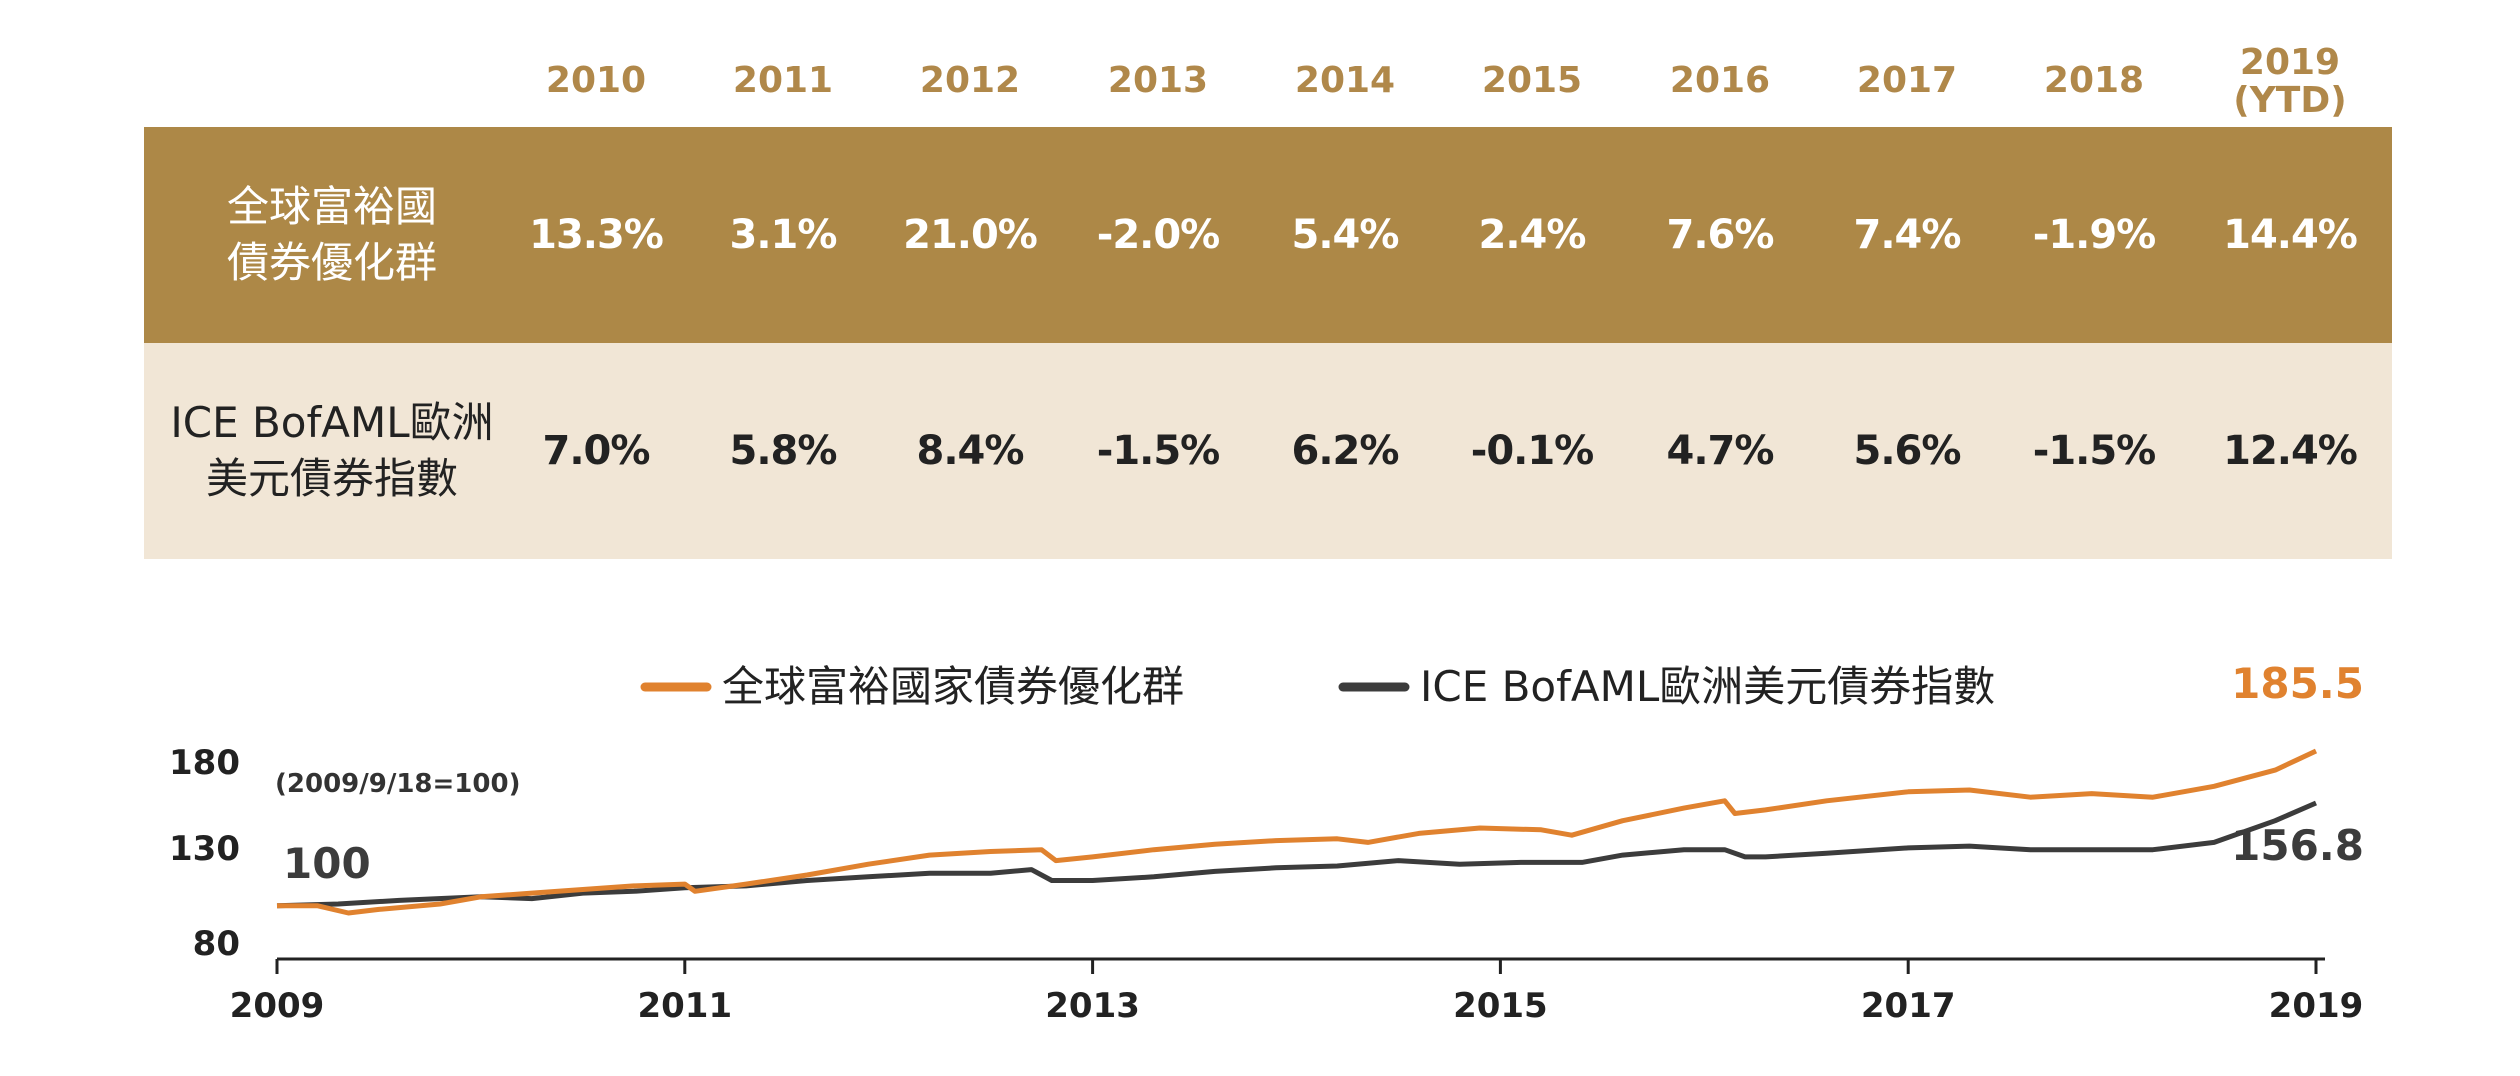 Image resolution: width=2520 pixels, height=1076 pixels. I want to click on return-cell: 13.3%, so click(596, 235).